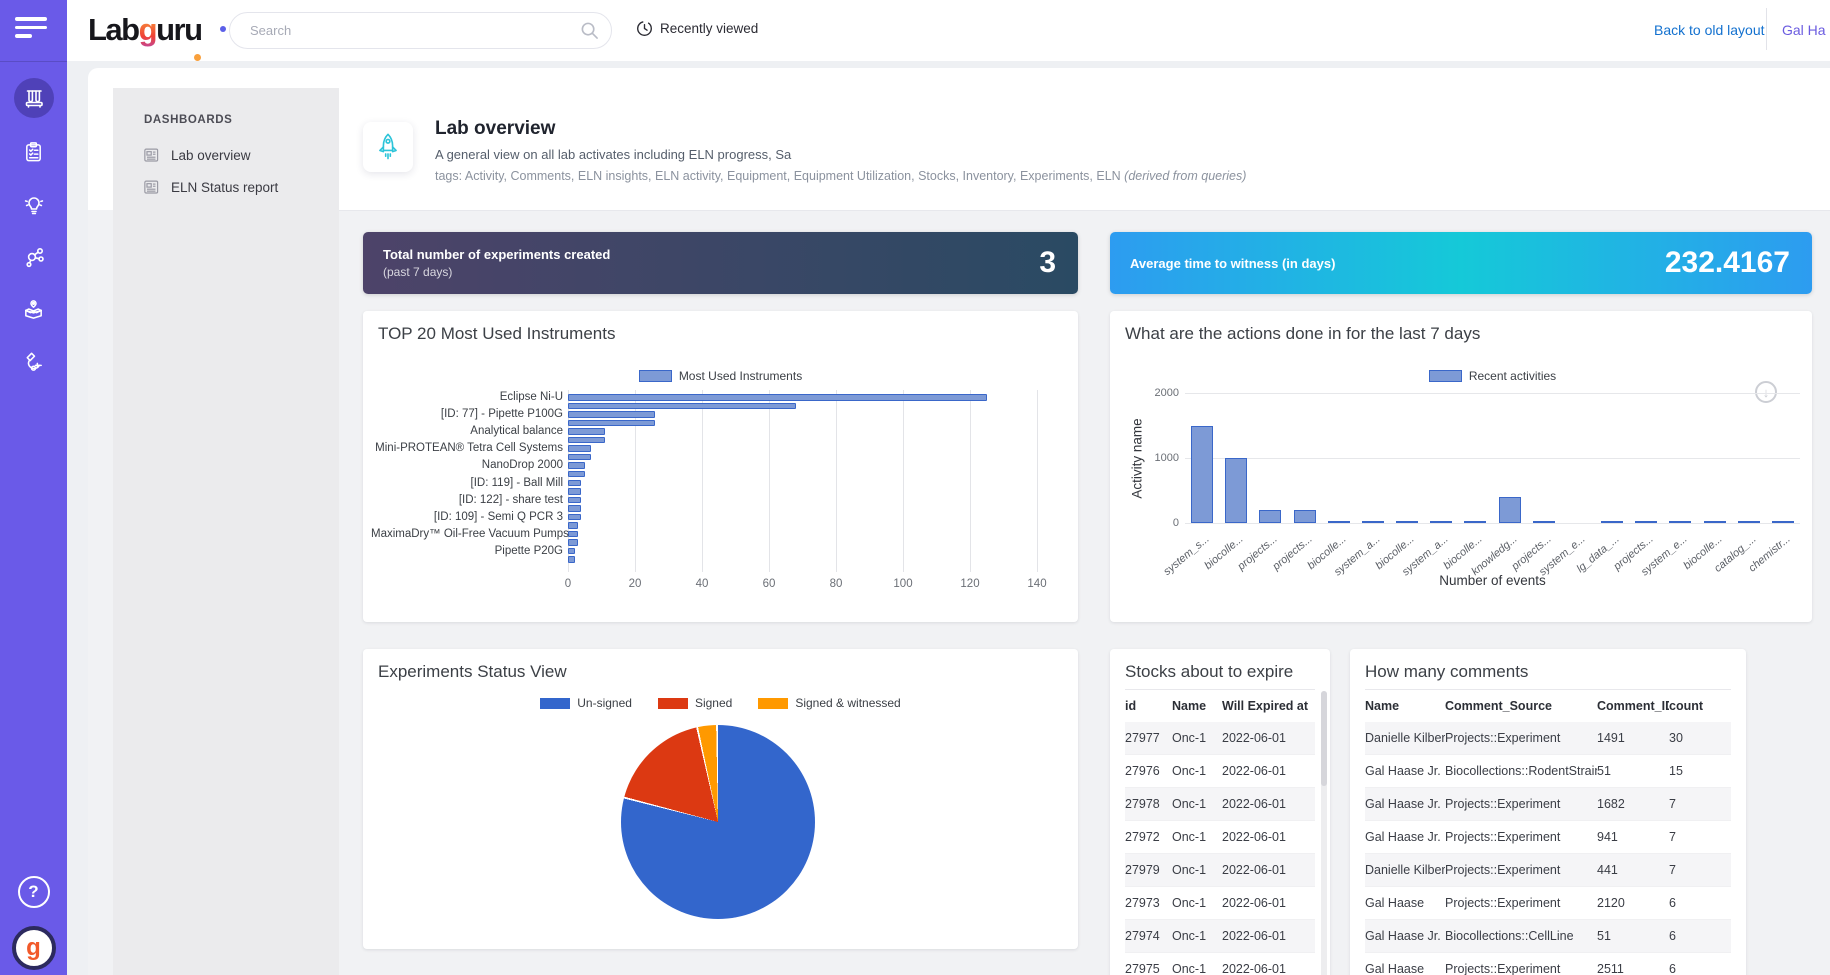  Describe the element at coordinates (1220, 870) in the screenshot. I see `table-row: 27979 Onc-1 2022-06-01` at that location.